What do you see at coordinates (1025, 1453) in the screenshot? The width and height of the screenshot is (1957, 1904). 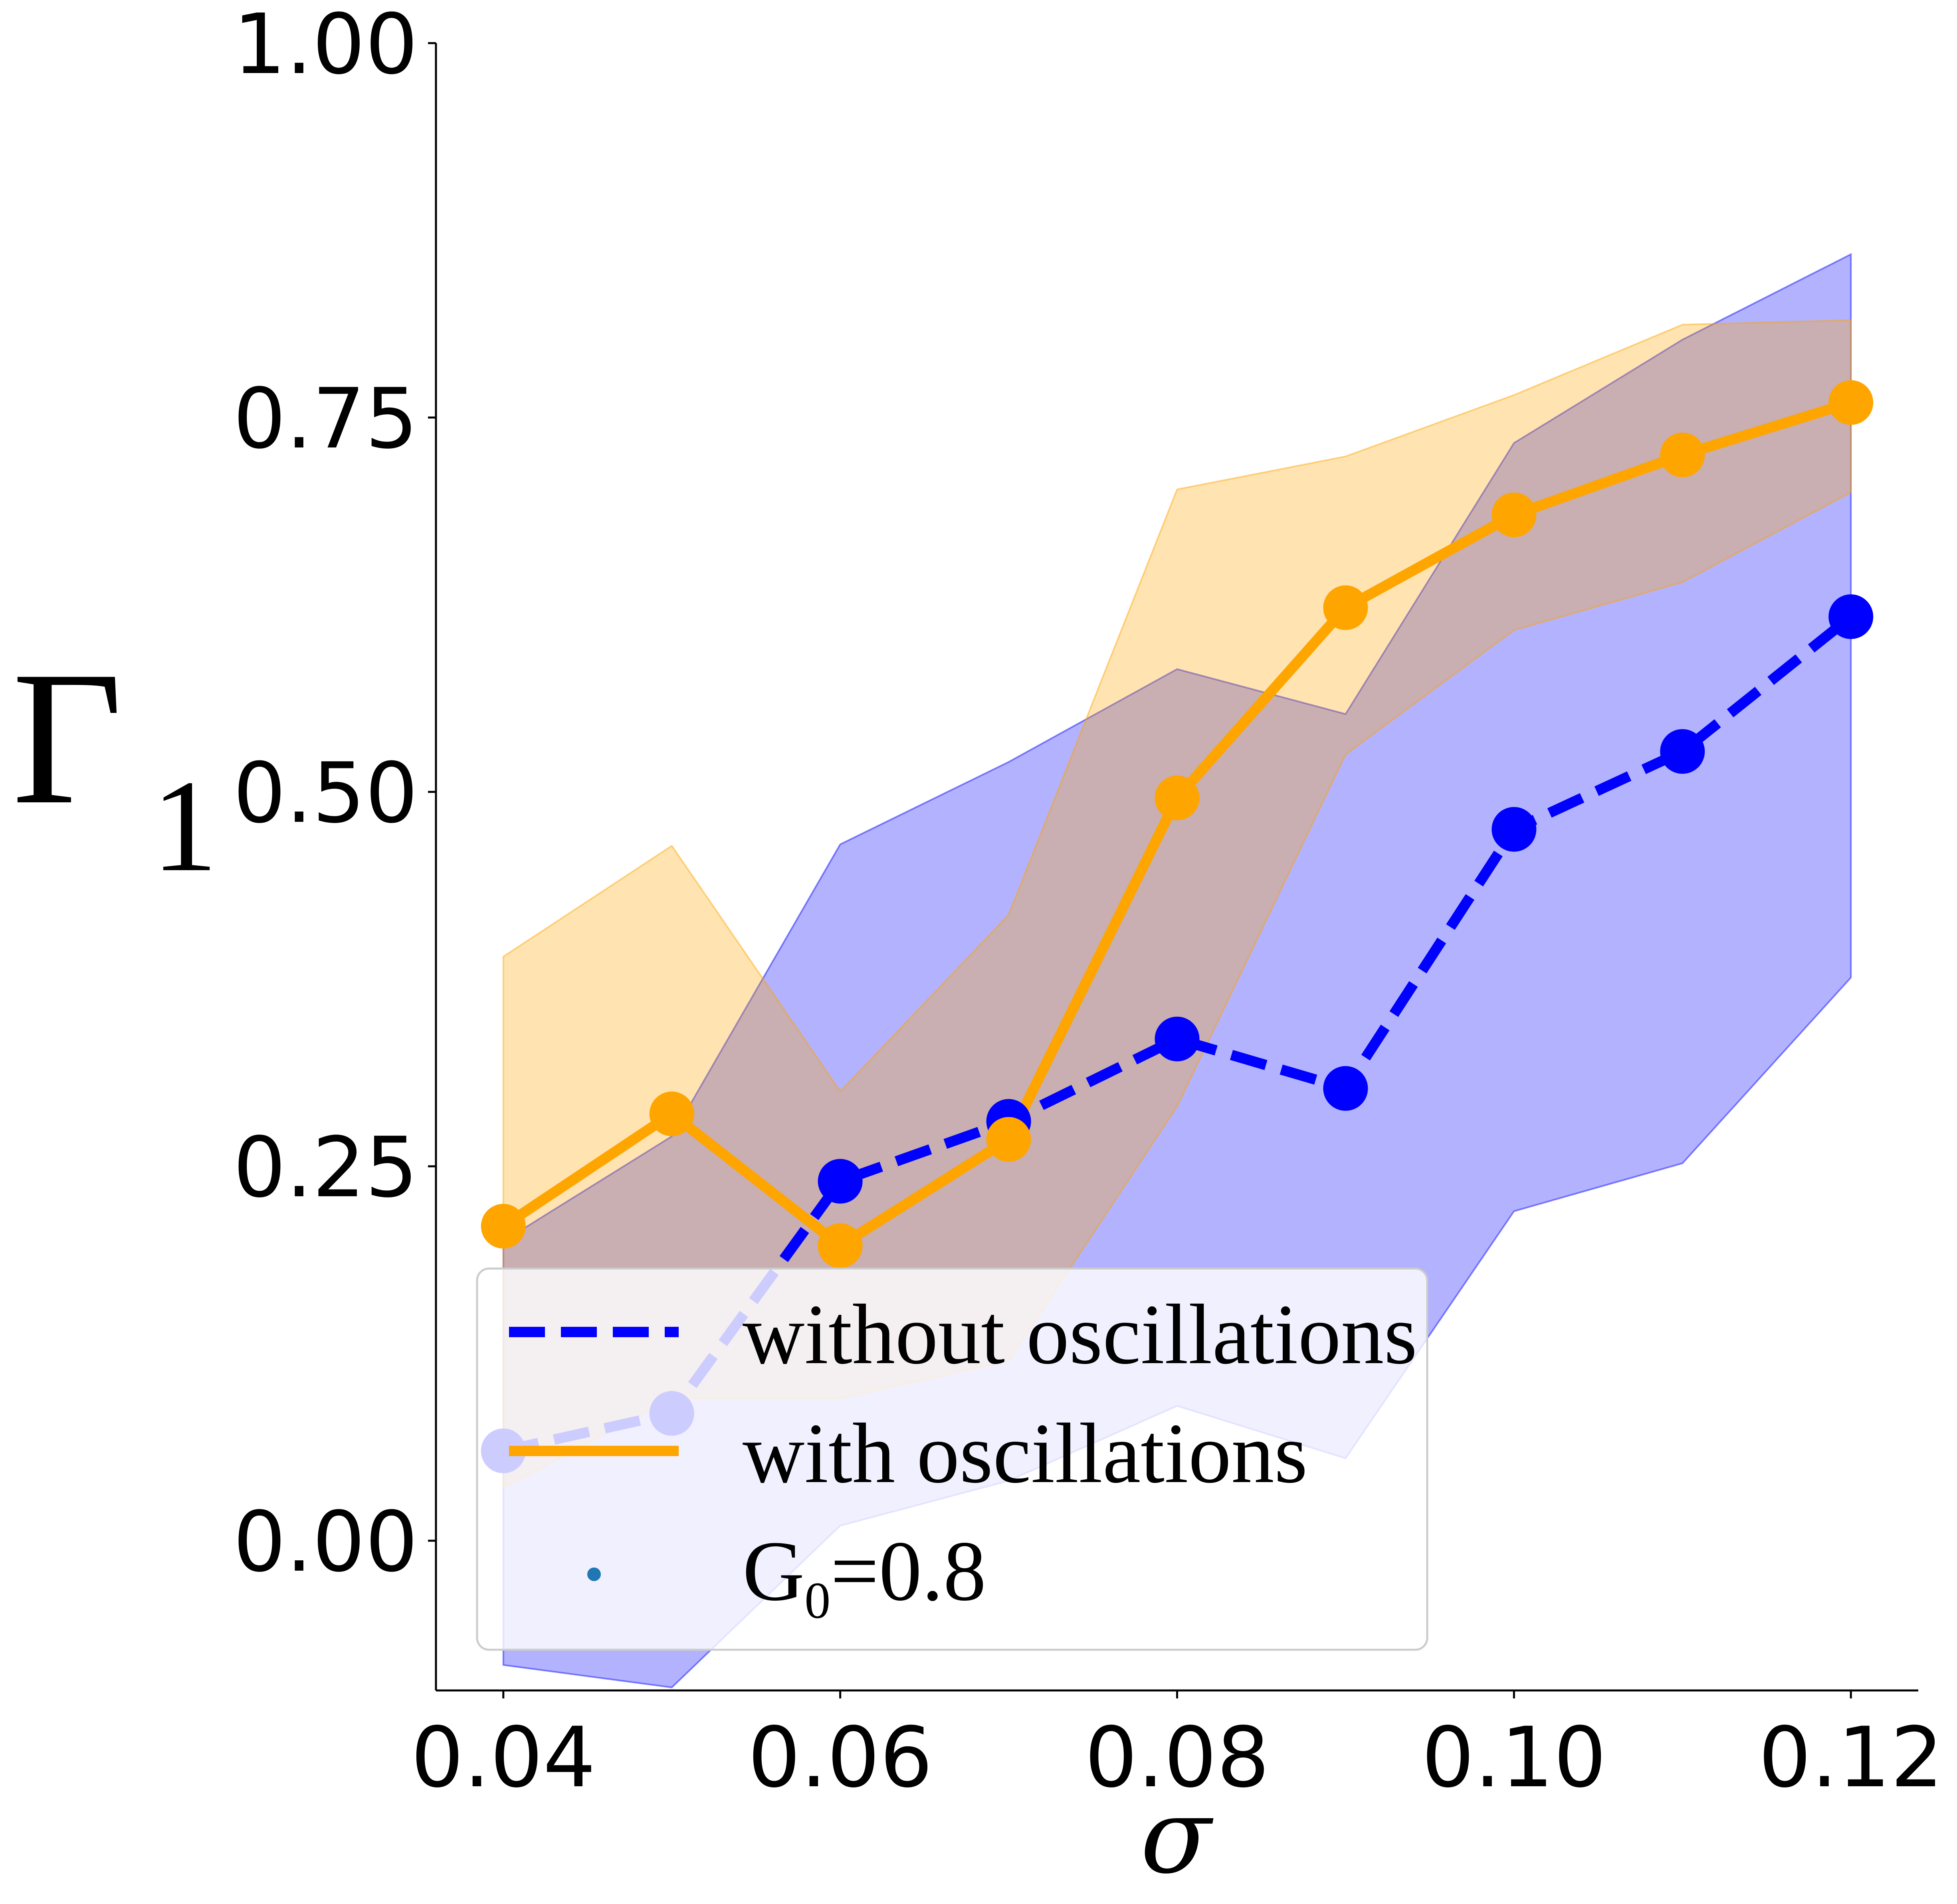 I see `legend-label-with-oscillations: with oscillations` at bounding box center [1025, 1453].